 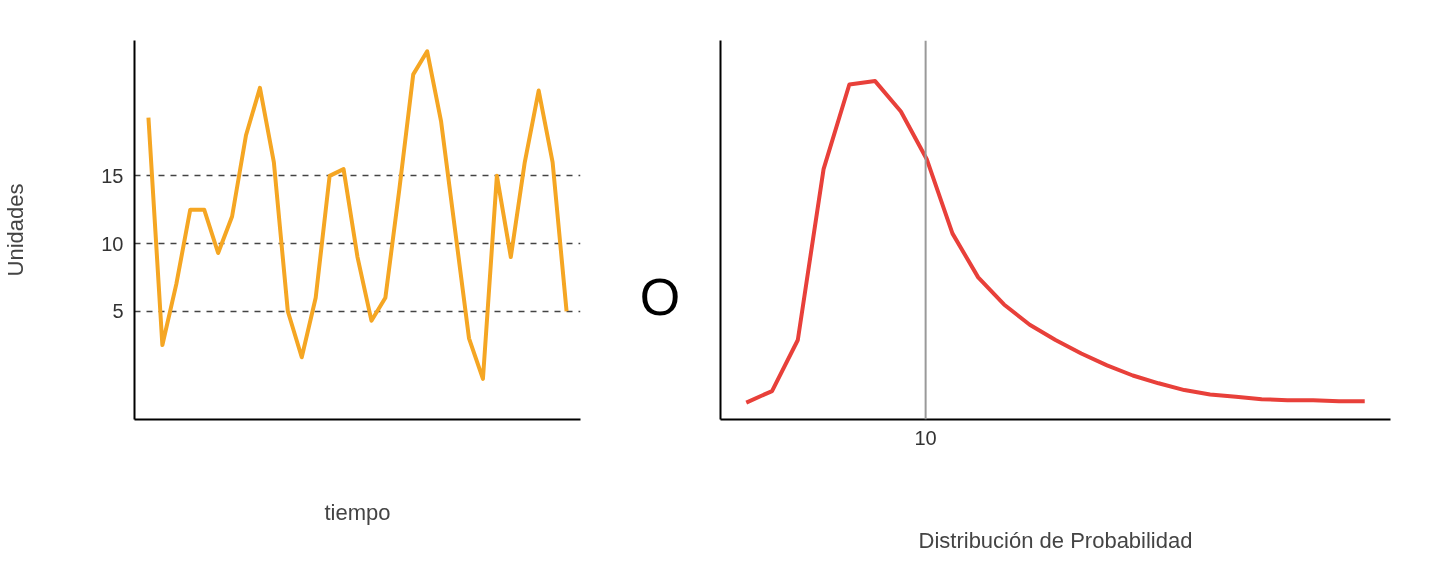 What do you see at coordinates (118, 311) in the screenshot?
I see `y-tick-label: 5` at bounding box center [118, 311].